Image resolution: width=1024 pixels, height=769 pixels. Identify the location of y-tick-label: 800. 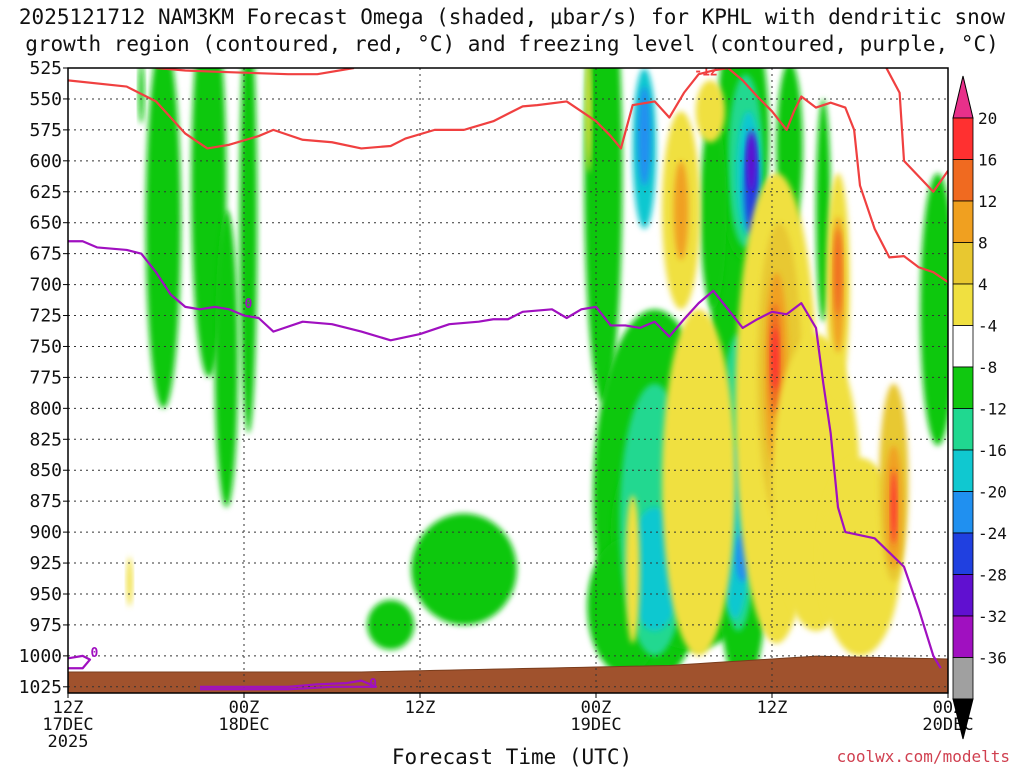
(45, 408).